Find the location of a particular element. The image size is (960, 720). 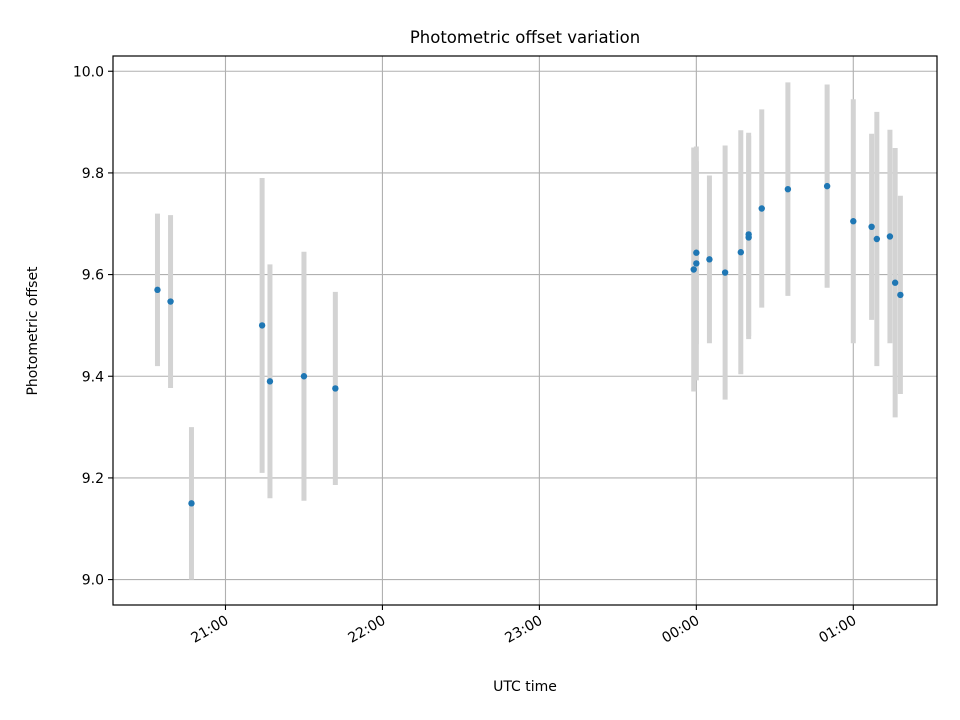

y-tick-label: 10.0 is located at coordinates (88, 72).